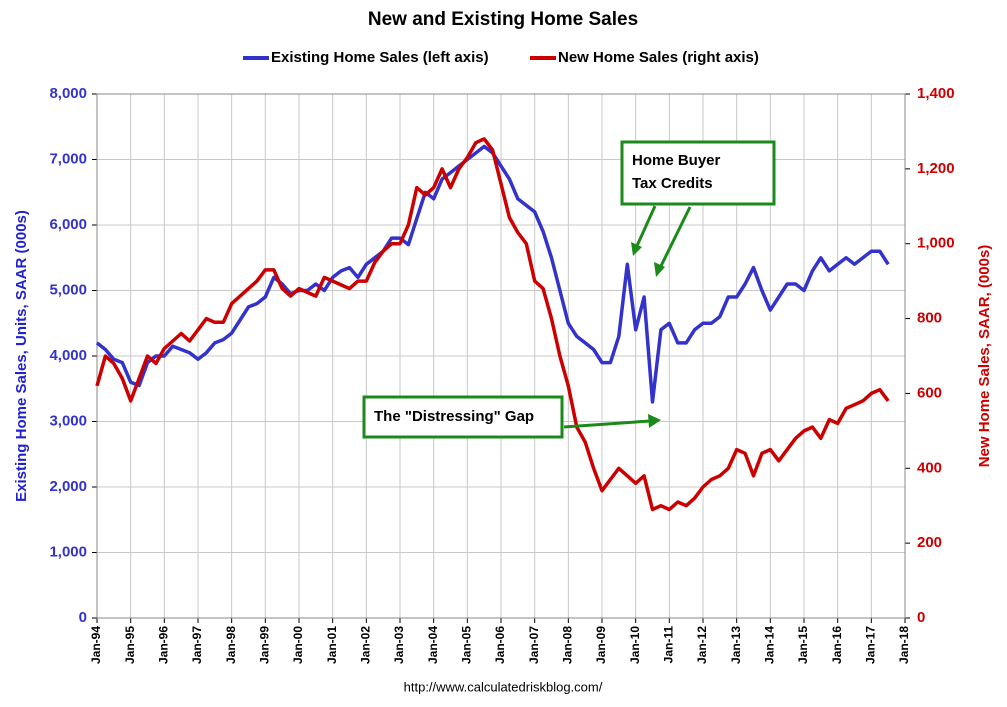 Image resolution: width=1007 pixels, height=707 pixels. I want to click on annotation-gap: The "Distressing" Gap, so click(511, 417).